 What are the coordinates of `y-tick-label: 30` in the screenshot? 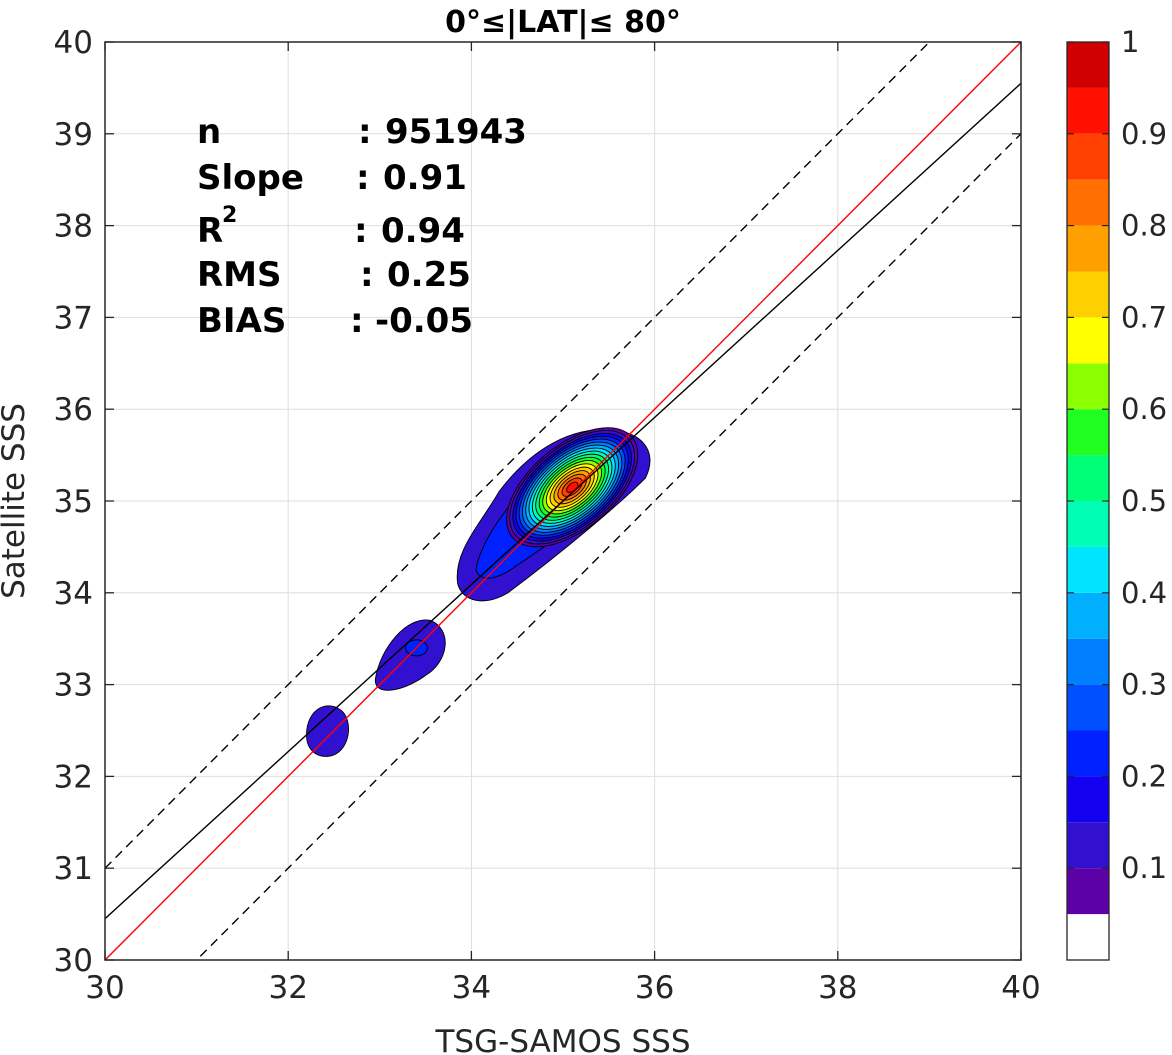 It's located at (73, 961).